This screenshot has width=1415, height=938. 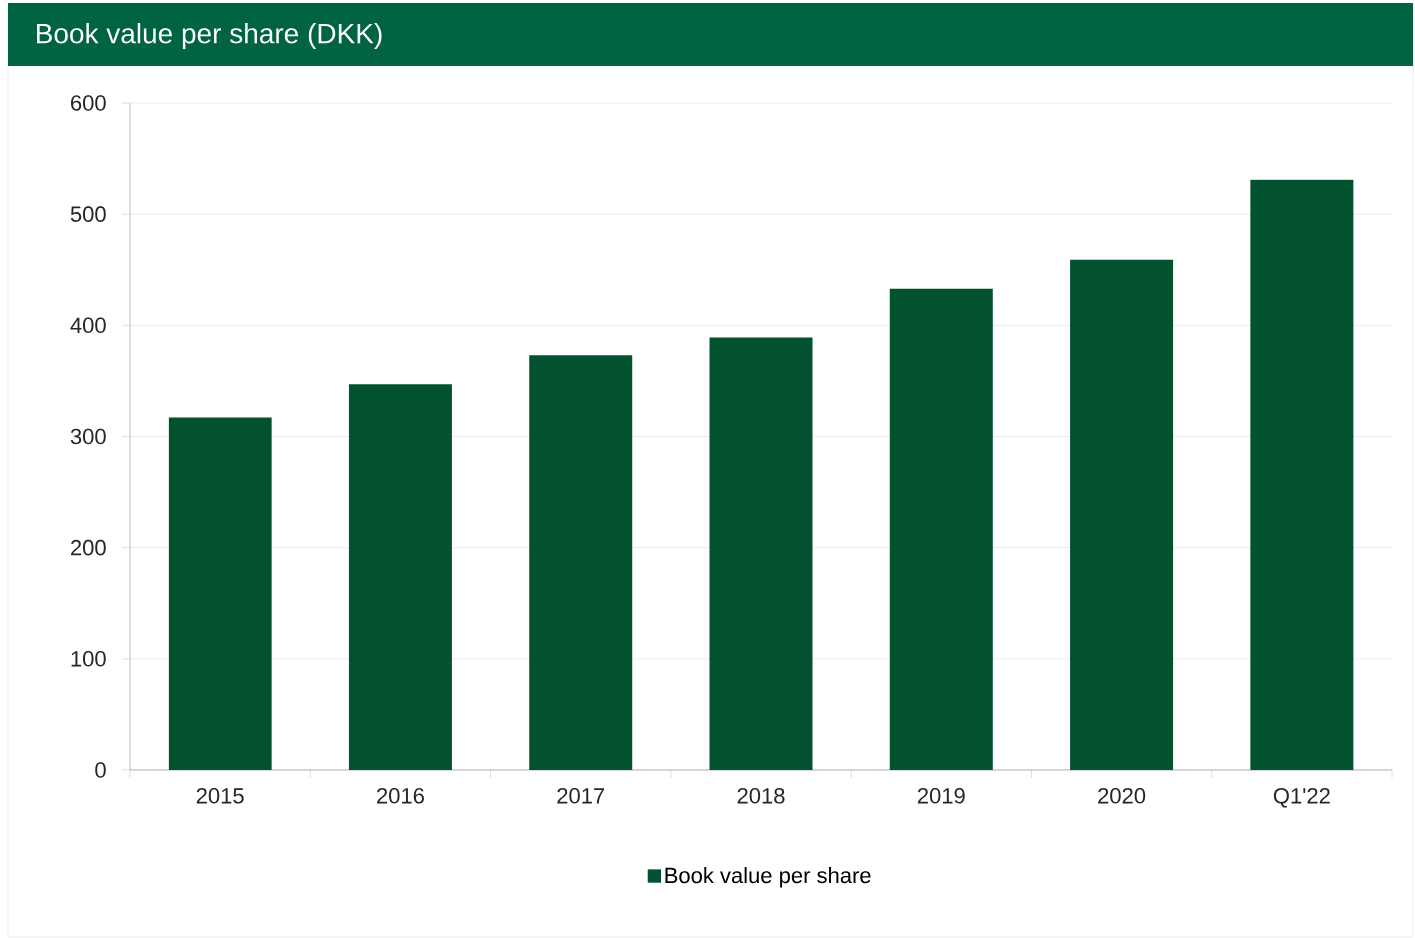 I want to click on y-tick-label: 500, so click(x=88, y=214).